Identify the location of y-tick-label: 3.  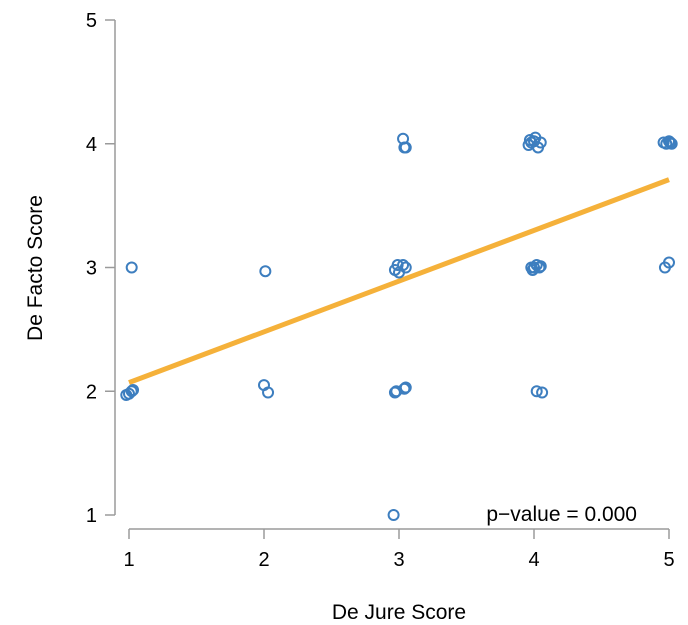
(91, 269).